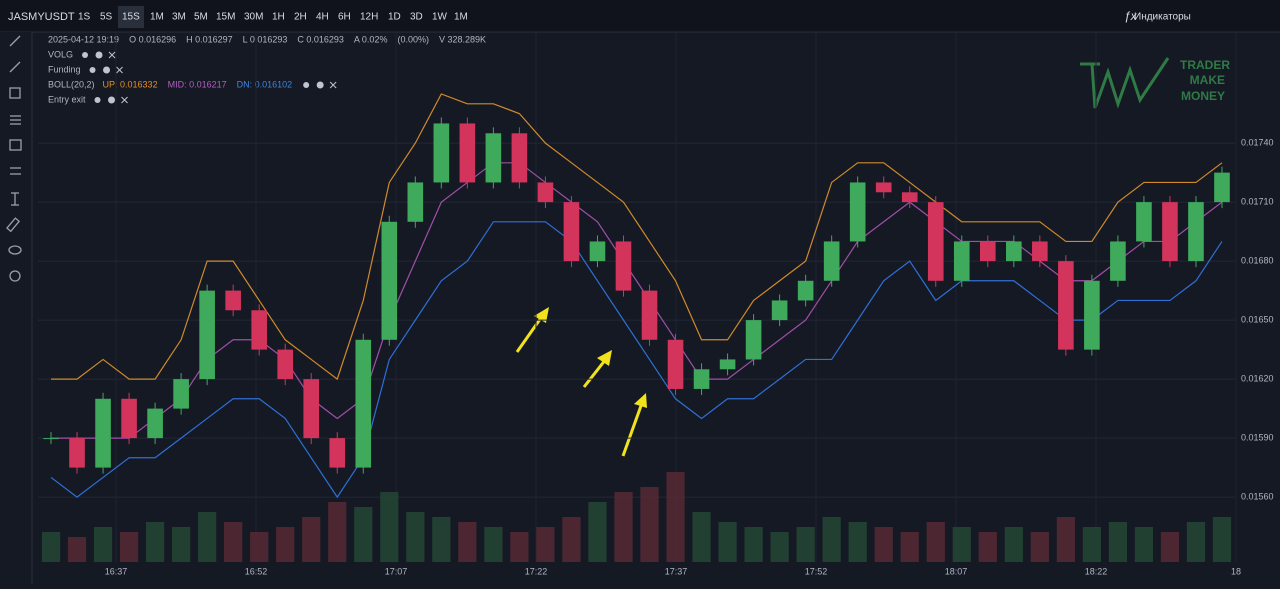  I want to click on ohlc-value: (0.00%), so click(413, 39).